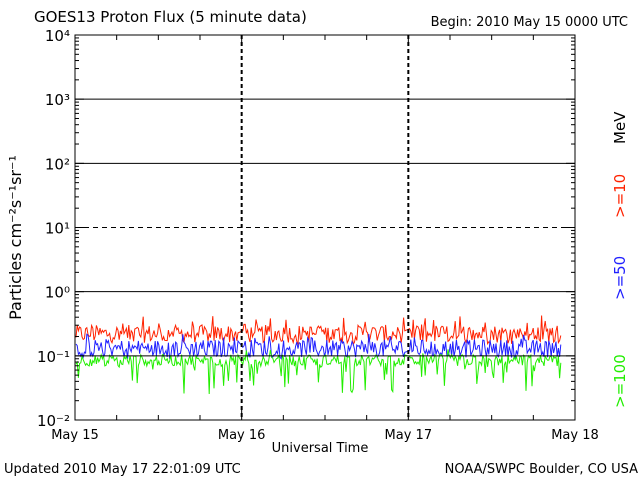  What do you see at coordinates (170, 17) in the screenshot?
I see `chart-title: GOES13 Proton Flux (5 minute data)` at bounding box center [170, 17].